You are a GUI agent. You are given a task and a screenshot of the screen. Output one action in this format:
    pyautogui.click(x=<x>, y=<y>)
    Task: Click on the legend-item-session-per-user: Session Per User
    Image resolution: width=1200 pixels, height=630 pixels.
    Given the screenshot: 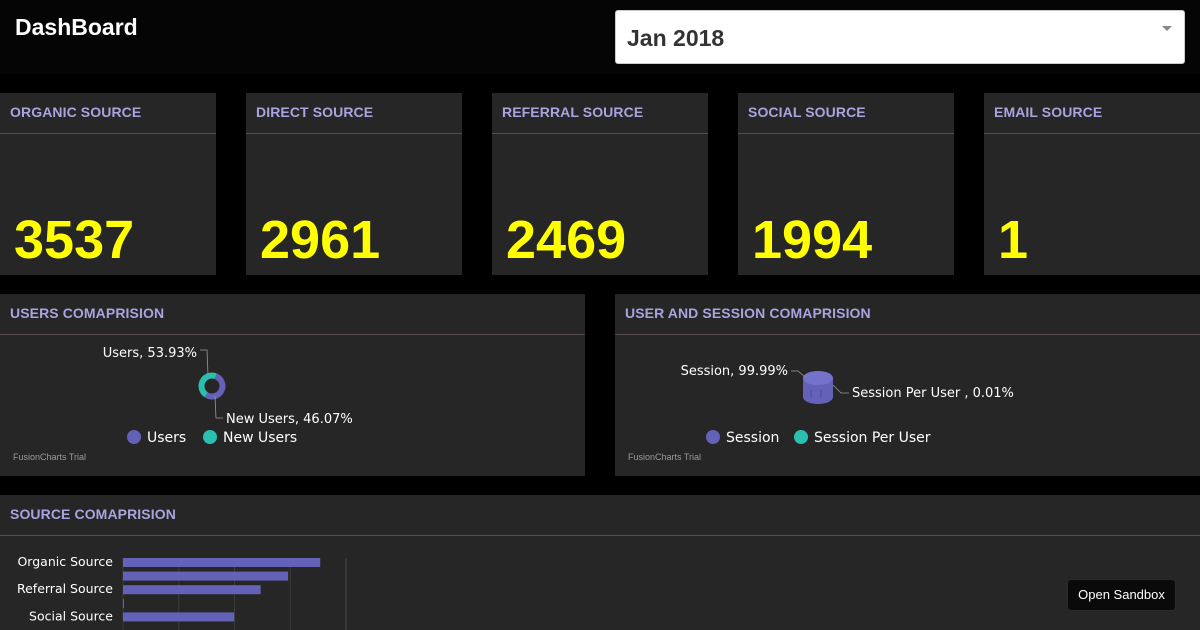 What is the action you would take?
    pyautogui.click(x=872, y=438)
    